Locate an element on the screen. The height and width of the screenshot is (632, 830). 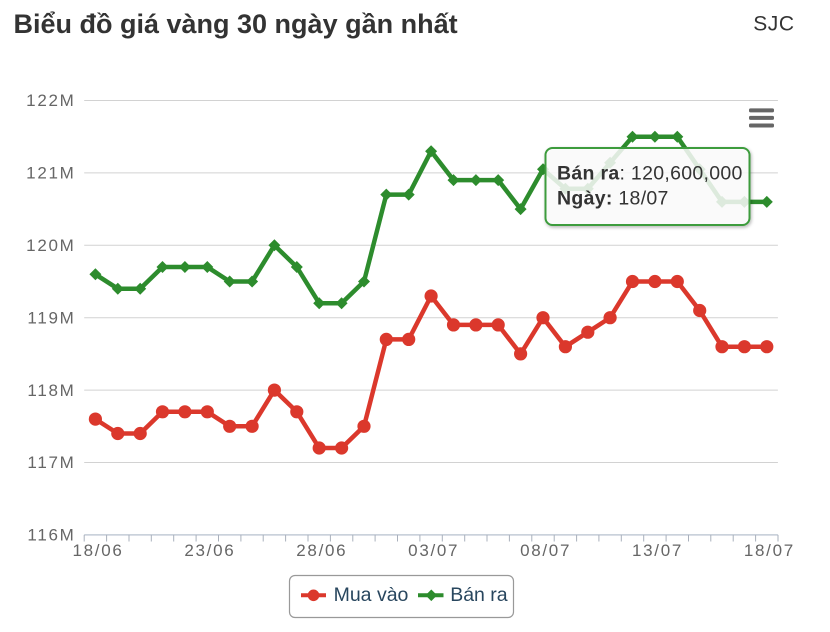
svg-text: 18/06 is located at coordinates (97, 550).